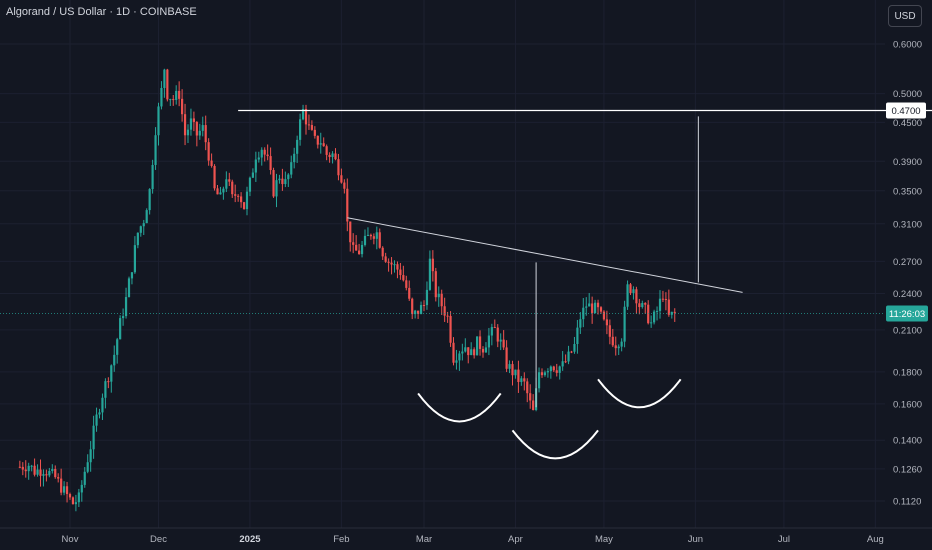 The height and width of the screenshot is (550, 932). I want to click on y-tick-label: 0.6000, so click(907, 45).